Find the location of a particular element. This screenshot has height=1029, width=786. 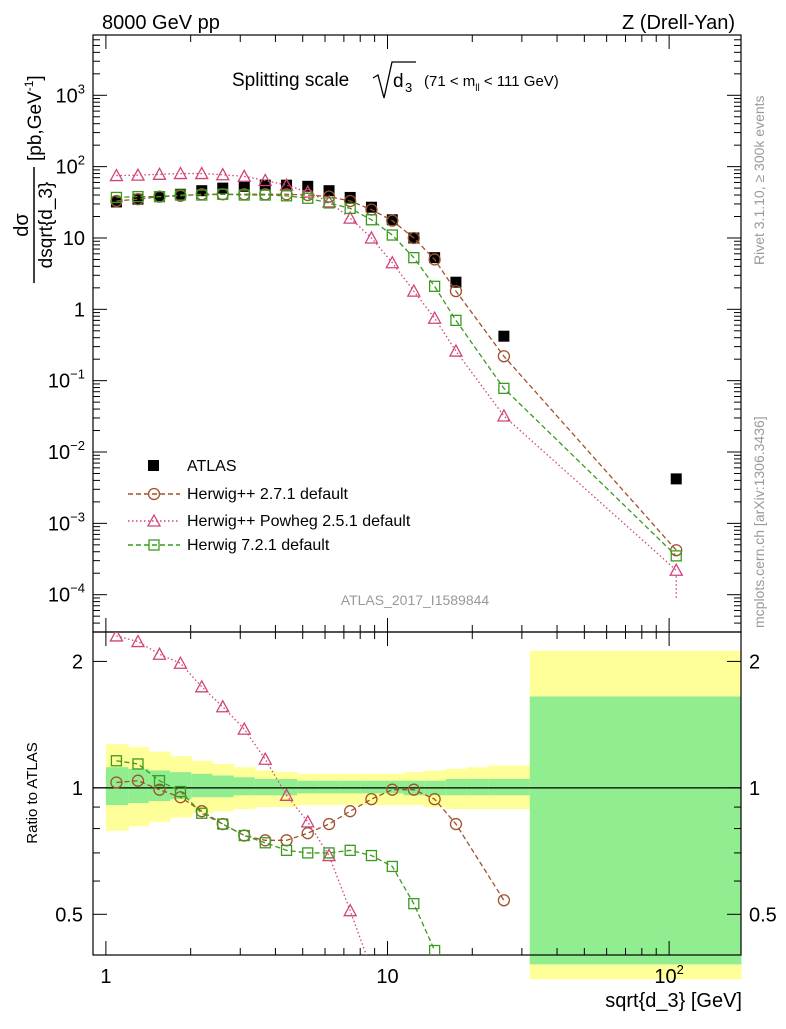

x-tick-label: 1 is located at coordinates (105, 977).